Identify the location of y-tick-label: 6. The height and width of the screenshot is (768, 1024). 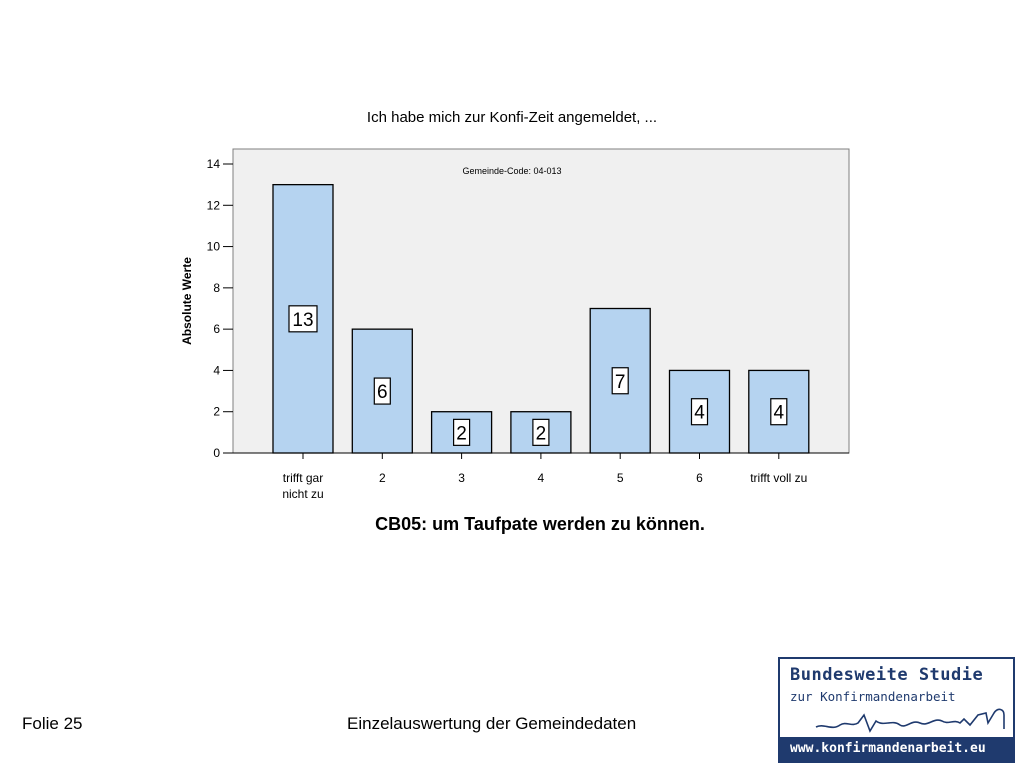
(216, 329).